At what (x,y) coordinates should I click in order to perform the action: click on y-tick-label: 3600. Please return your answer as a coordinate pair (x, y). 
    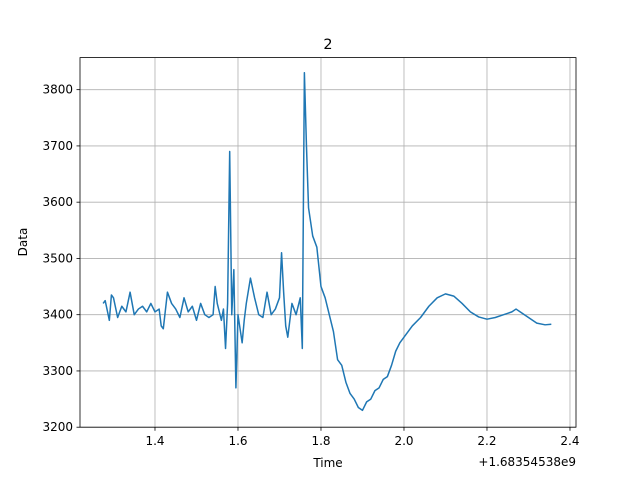
    Looking at the image, I should click on (57, 202).